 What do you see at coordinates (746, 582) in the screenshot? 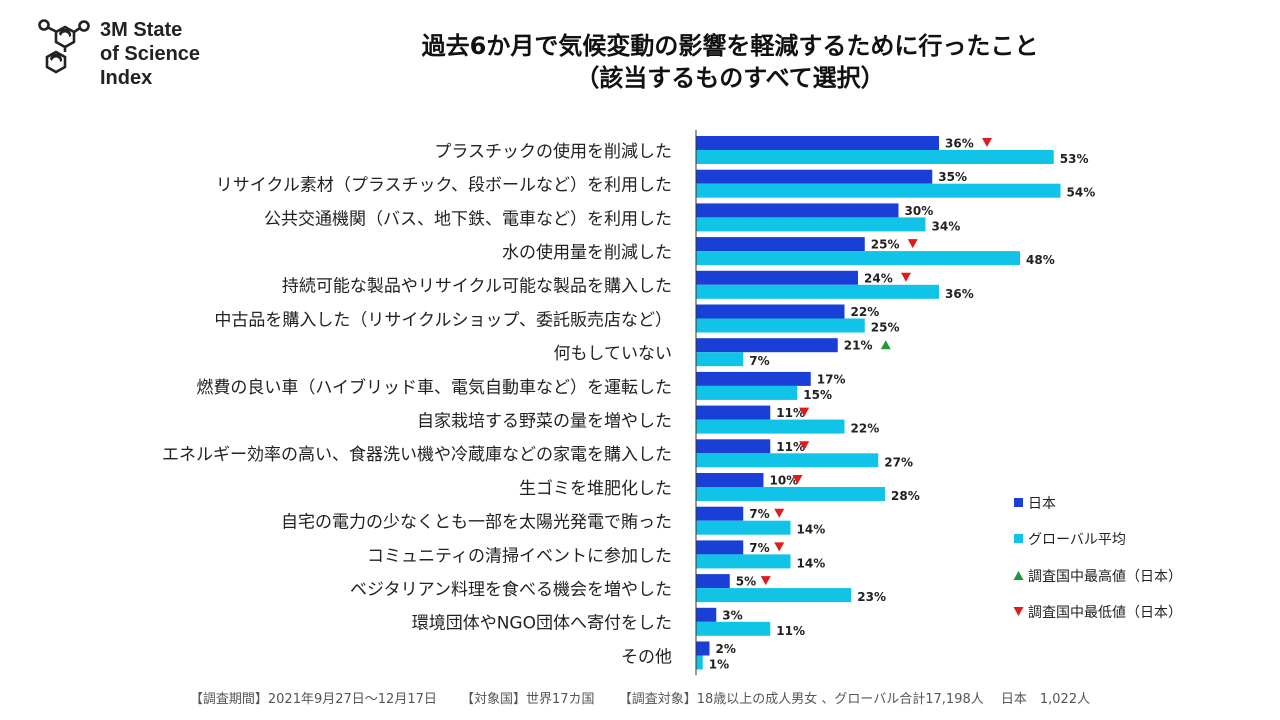
I see `value-label-japan: 5%` at bounding box center [746, 582].